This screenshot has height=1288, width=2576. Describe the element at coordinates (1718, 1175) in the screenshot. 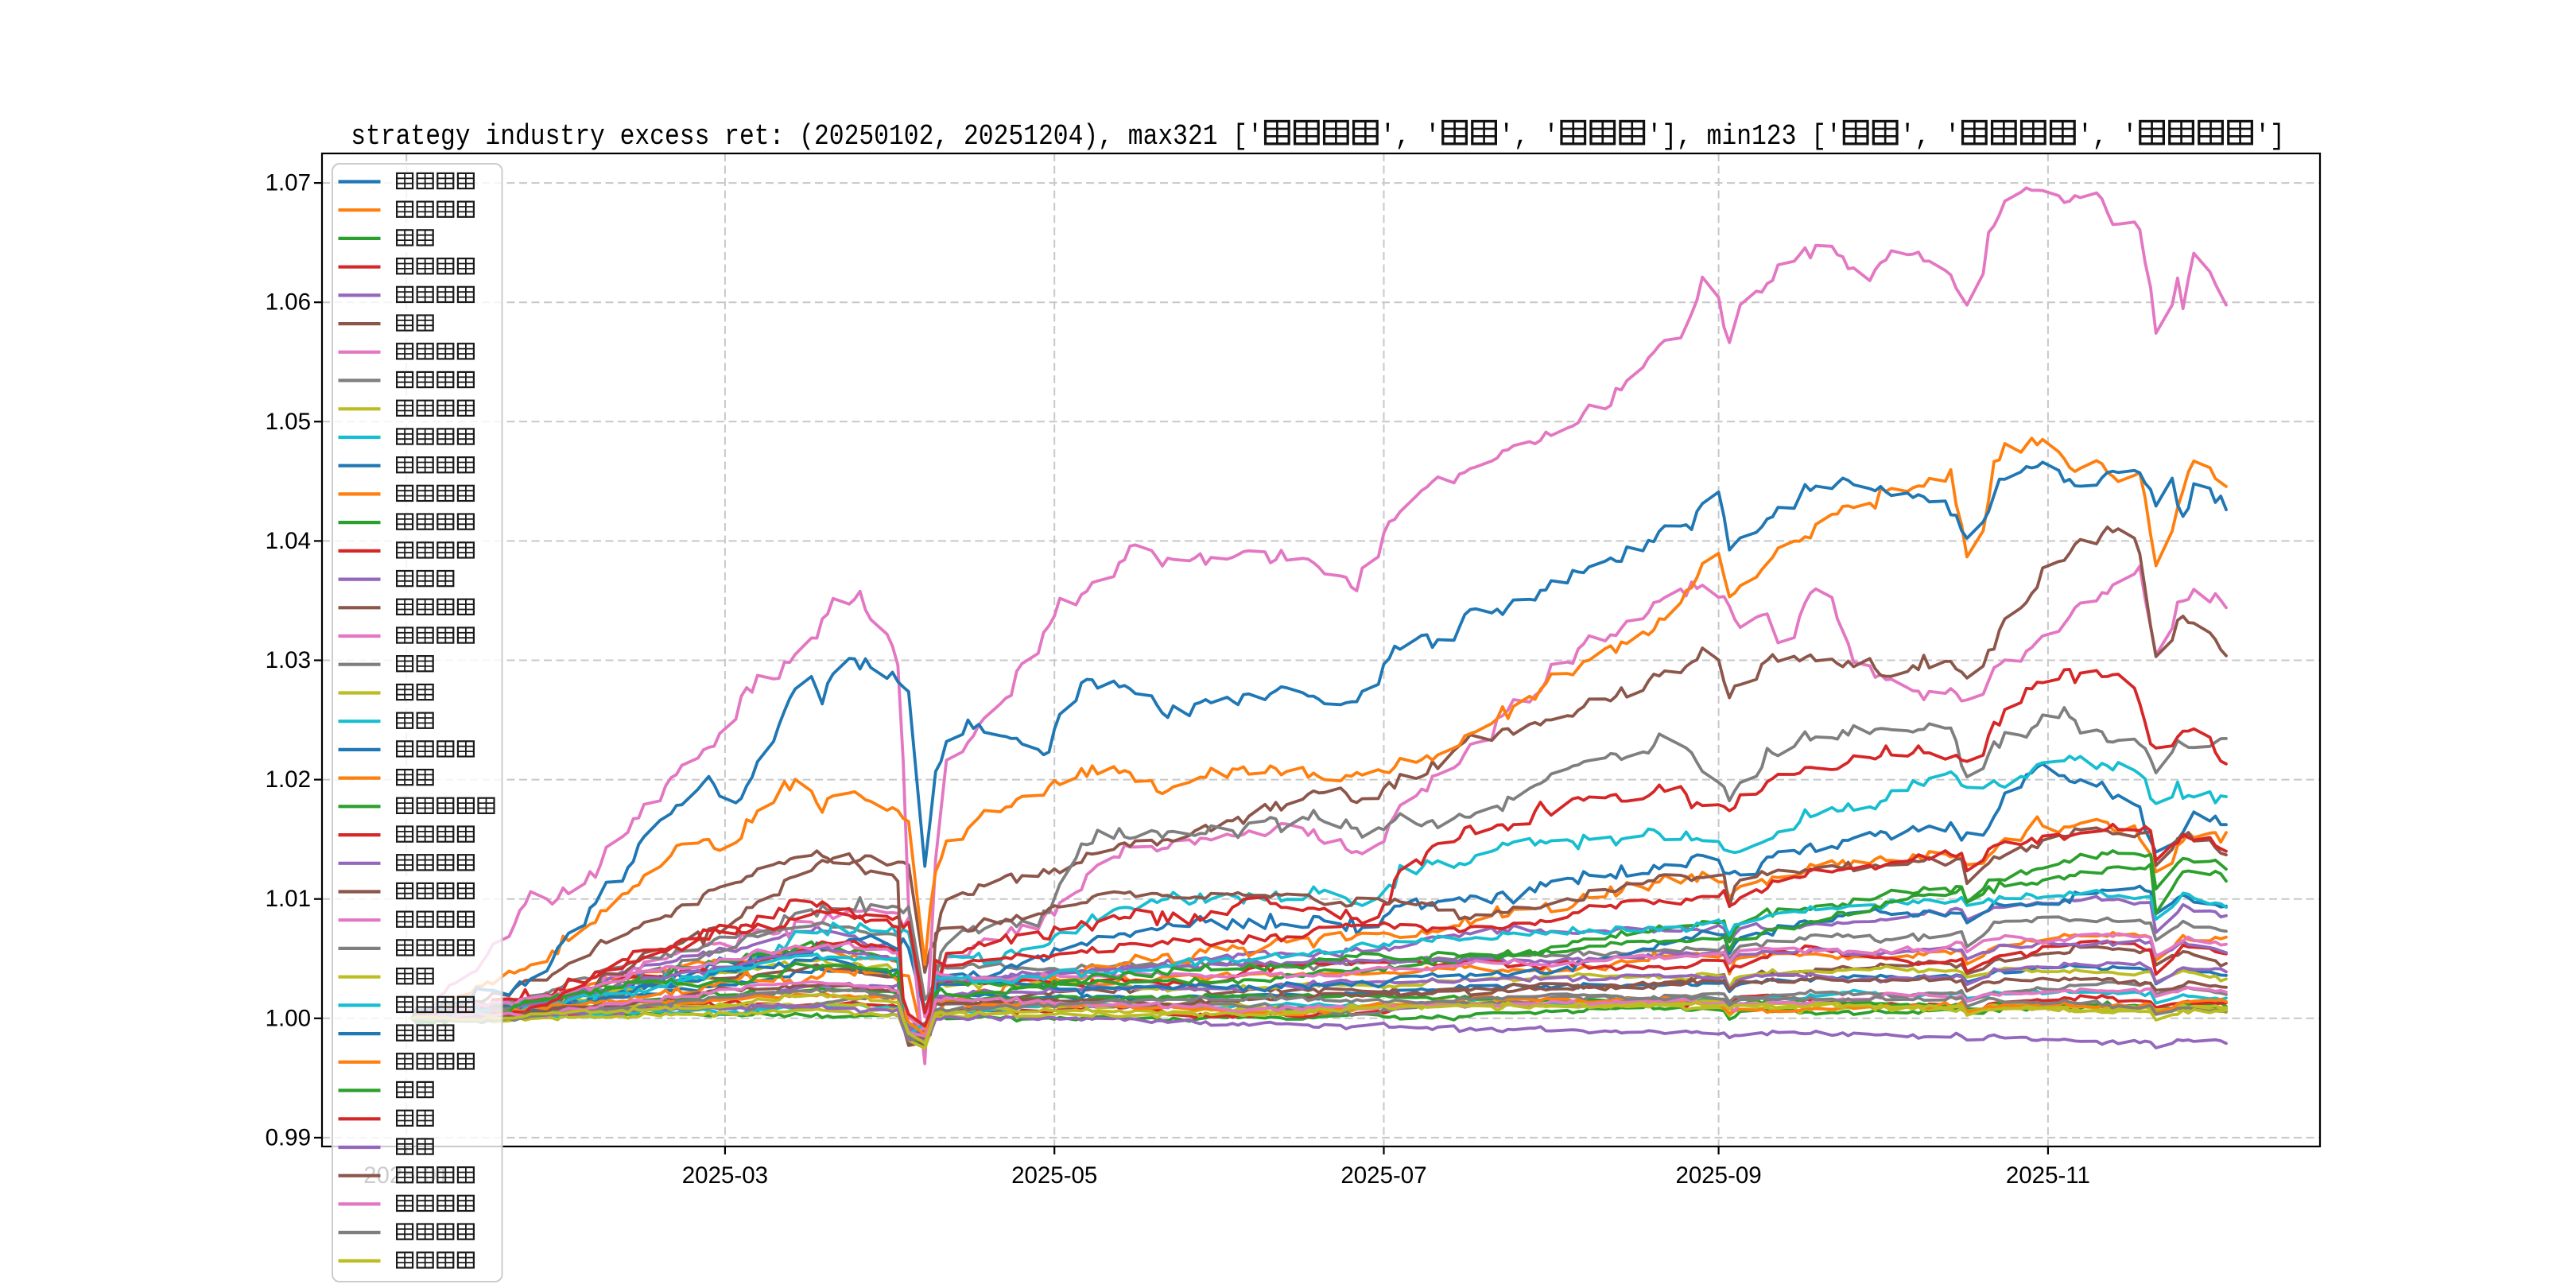

I see `svg-text: 2025-09` at that location.